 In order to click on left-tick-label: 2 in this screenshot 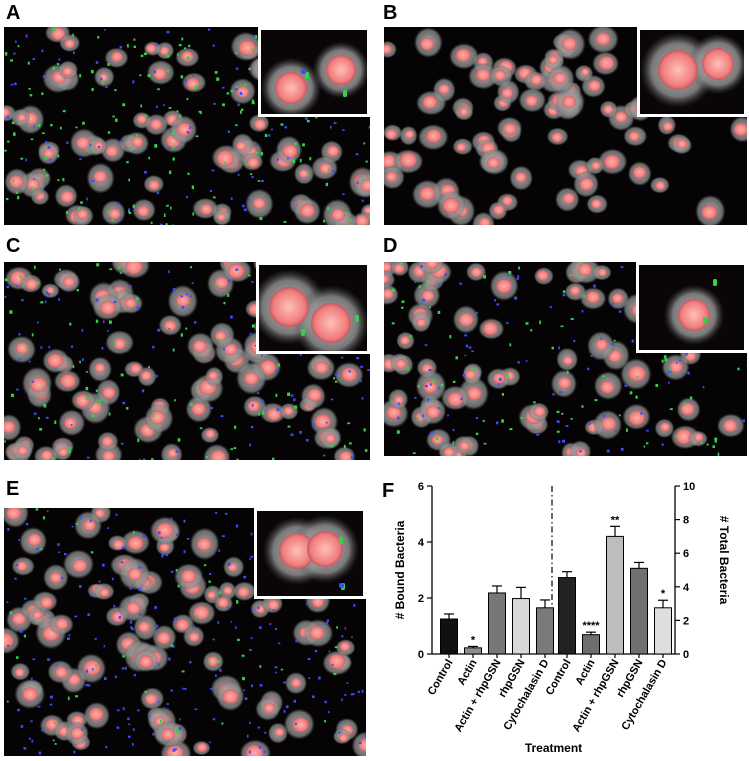, I will do `click(421, 599)`.